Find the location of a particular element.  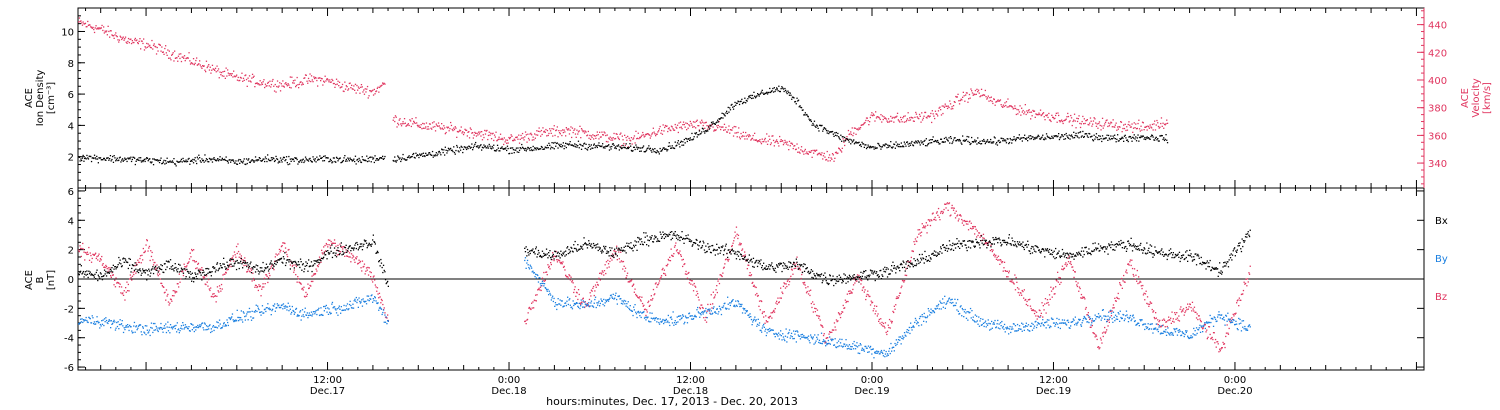

top-left-tick-label: 8 is located at coordinates (71, 64).